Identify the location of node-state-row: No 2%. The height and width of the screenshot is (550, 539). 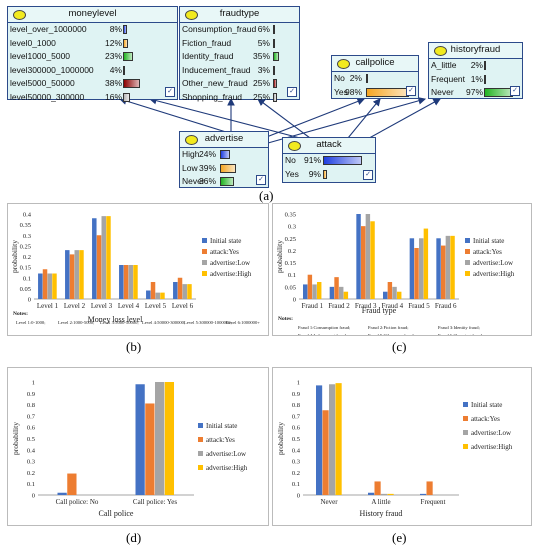
(375, 79).